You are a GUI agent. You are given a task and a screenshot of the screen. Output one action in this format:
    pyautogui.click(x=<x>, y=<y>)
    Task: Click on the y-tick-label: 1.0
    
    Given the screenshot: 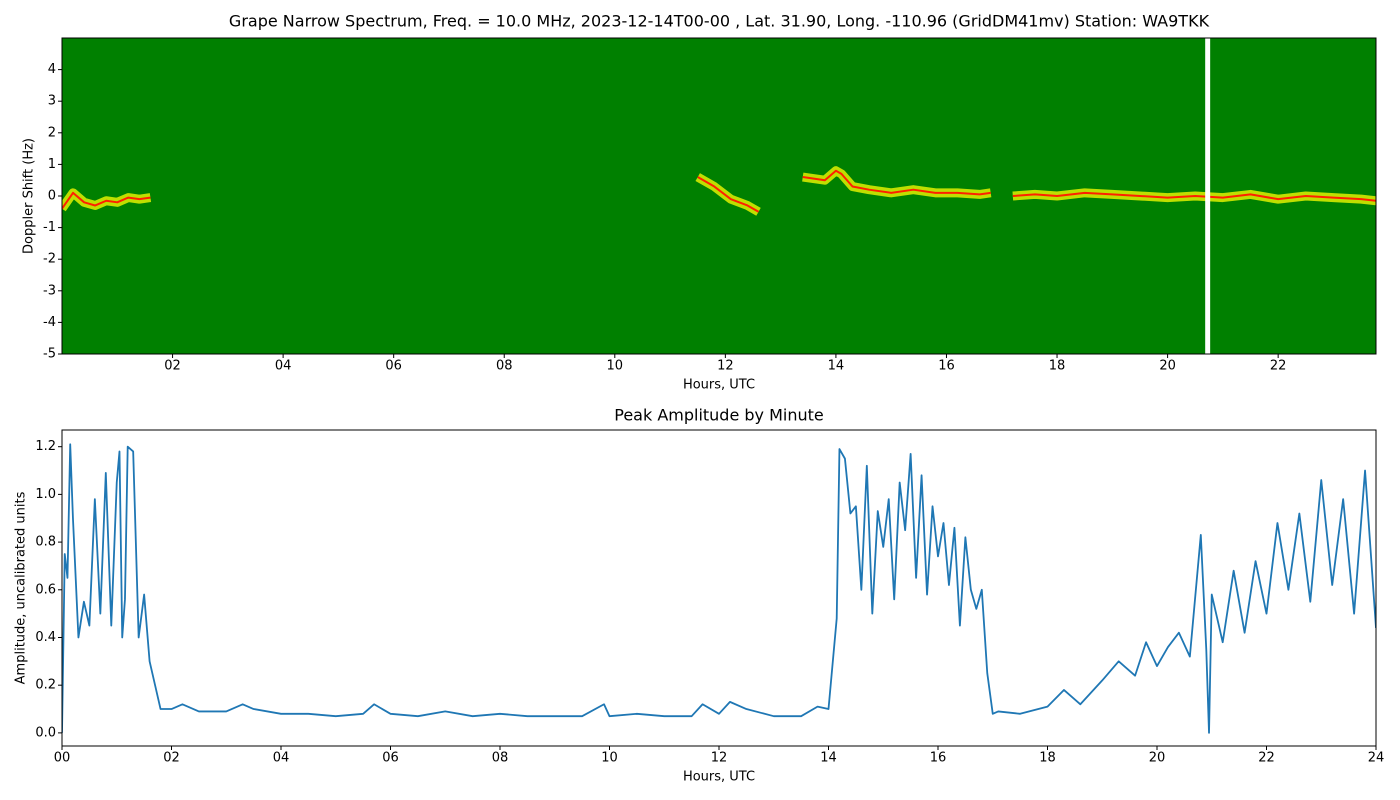 What is the action you would take?
    pyautogui.click(x=45, y=494)
    